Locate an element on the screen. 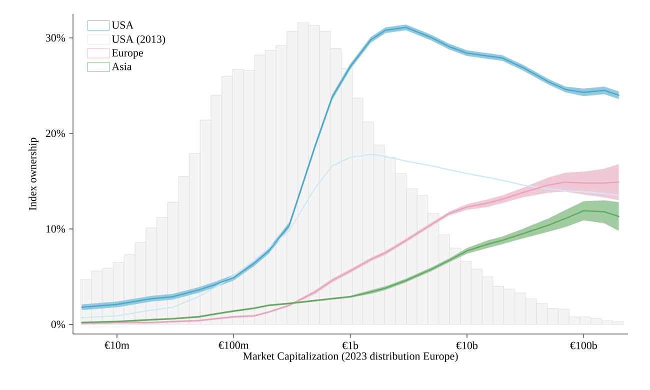 The height and width of the screenshot is (390, 650). y-tick-label: 30% is located at coordinates (56, 38).